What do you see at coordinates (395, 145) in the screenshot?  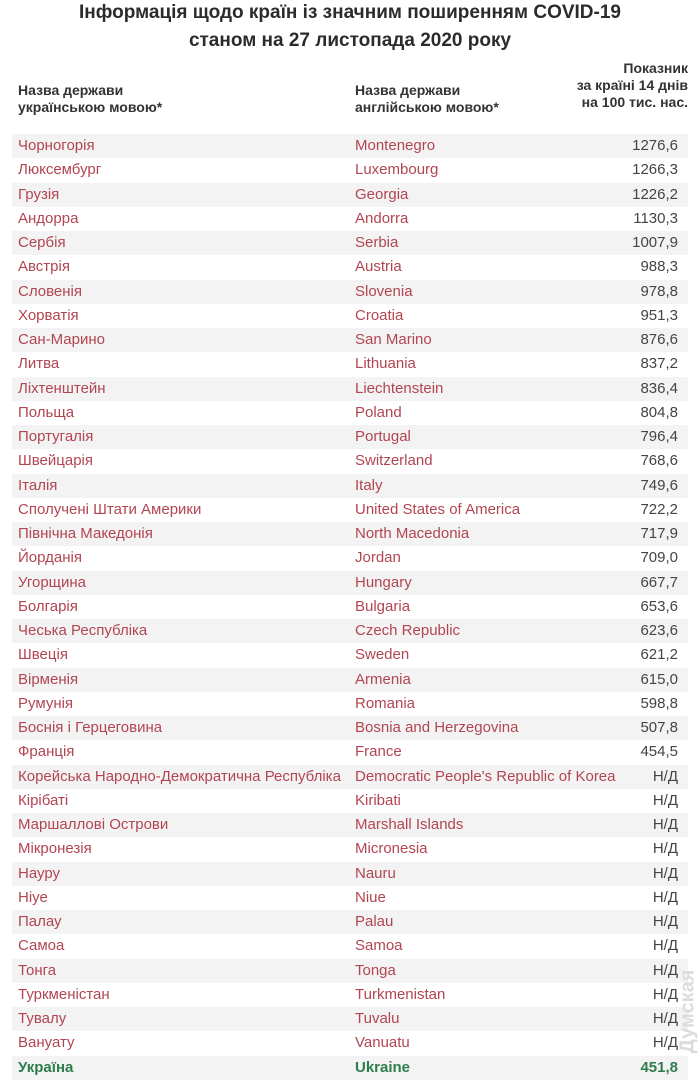 I see `cell: Montenegro` at bounding box center [395, 145].